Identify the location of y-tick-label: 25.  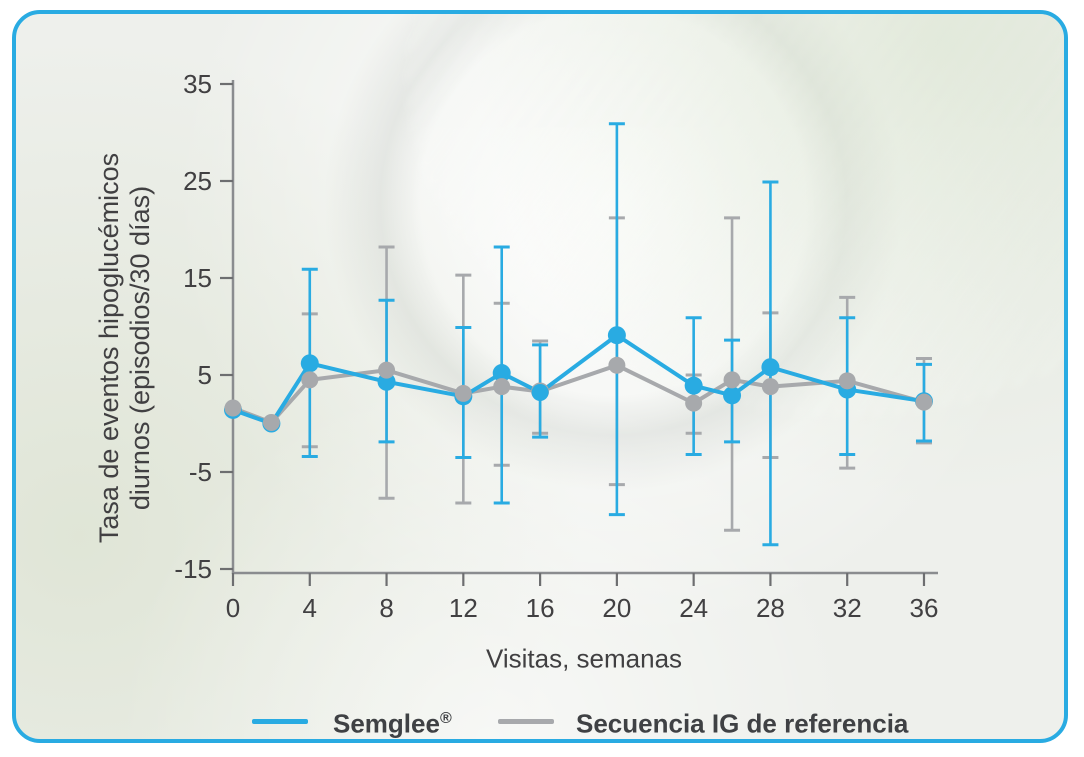
(197, 181).